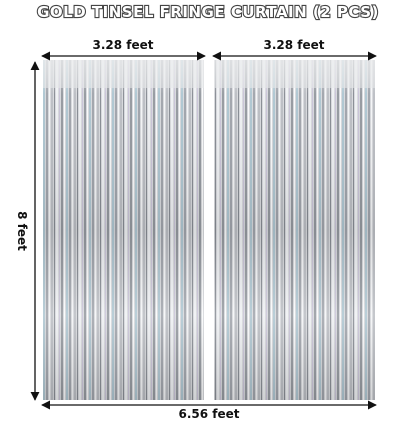 The width and height of the screenshot is (416, 421). Describe the element at coordinates (122, 45) in the screenshot. I see `left-width-label: 3.28 feet` at that location.